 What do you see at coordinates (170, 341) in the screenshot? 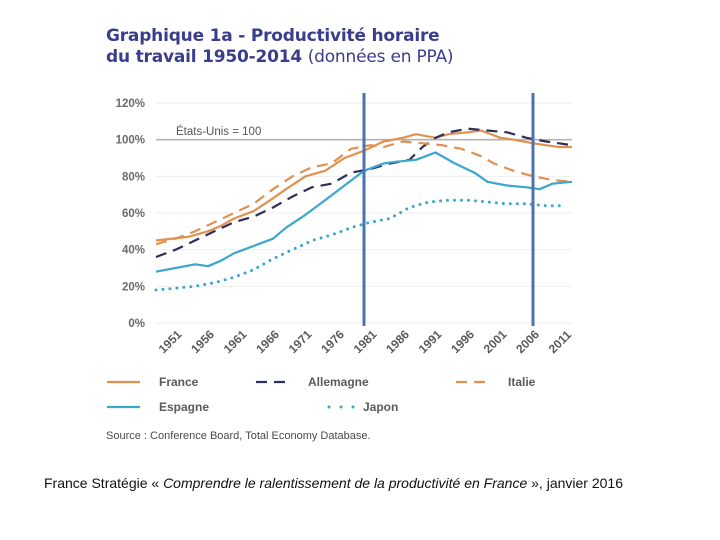
I see `x-tick-label: 1951` at bounding box center [170, 341].